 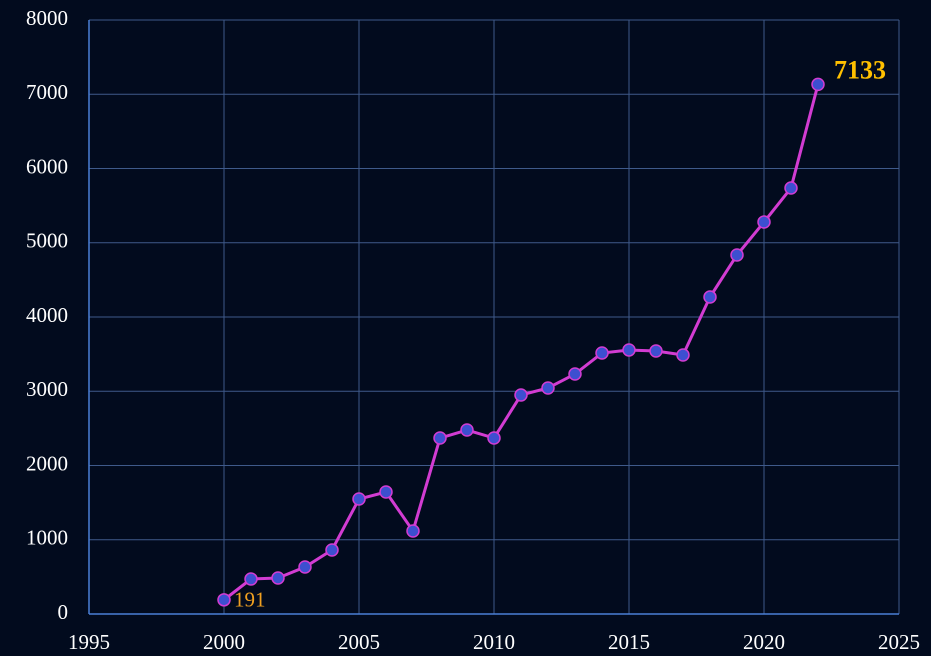 I want to click on y-tick-label: 2000, so click(x=47, y=463).